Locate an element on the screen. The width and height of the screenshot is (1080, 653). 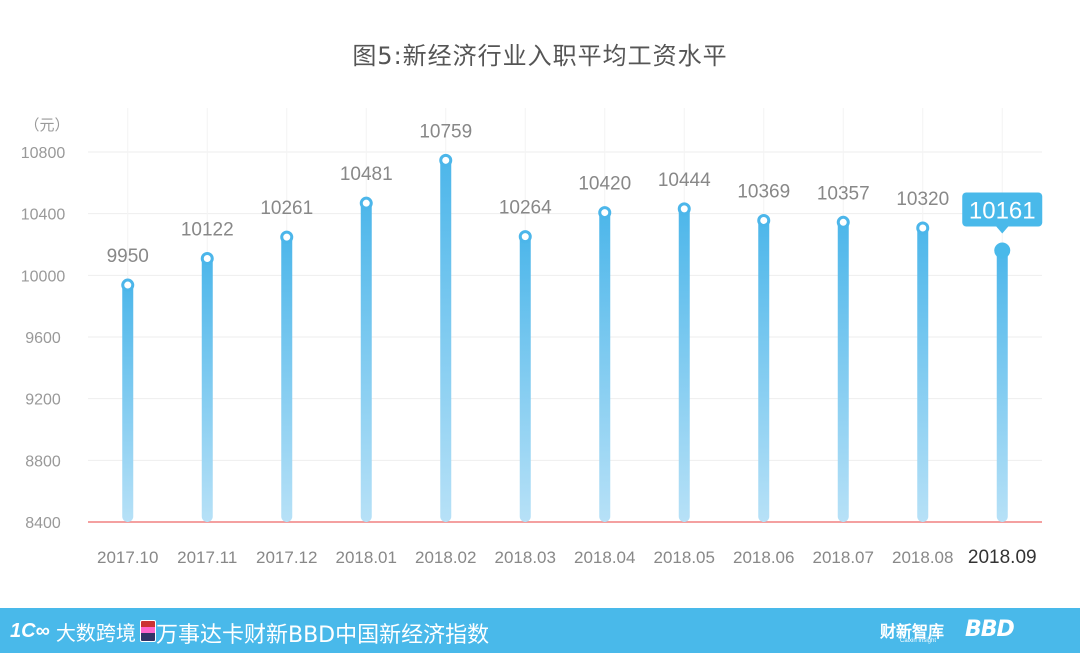
callout-pointer is located at coordinates (1002, 230).